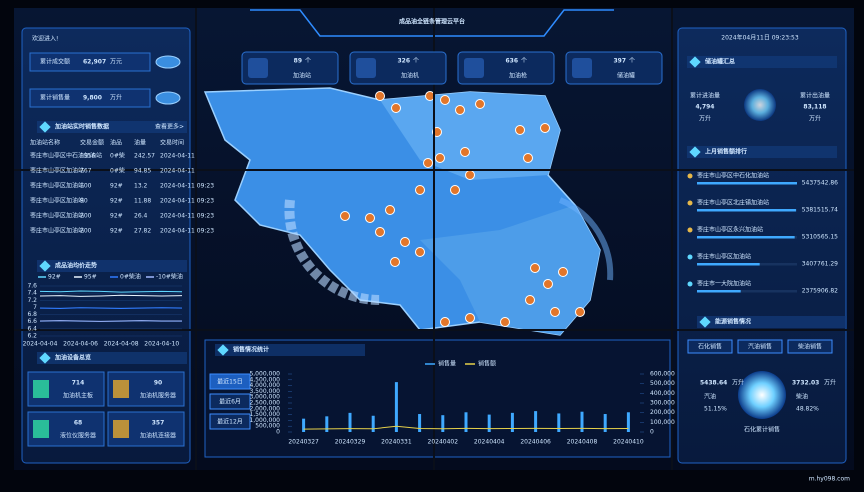  Describe the element at coordinates (582, 442) in the screenshot. I see `x-tick-label: 20240408` at that location.